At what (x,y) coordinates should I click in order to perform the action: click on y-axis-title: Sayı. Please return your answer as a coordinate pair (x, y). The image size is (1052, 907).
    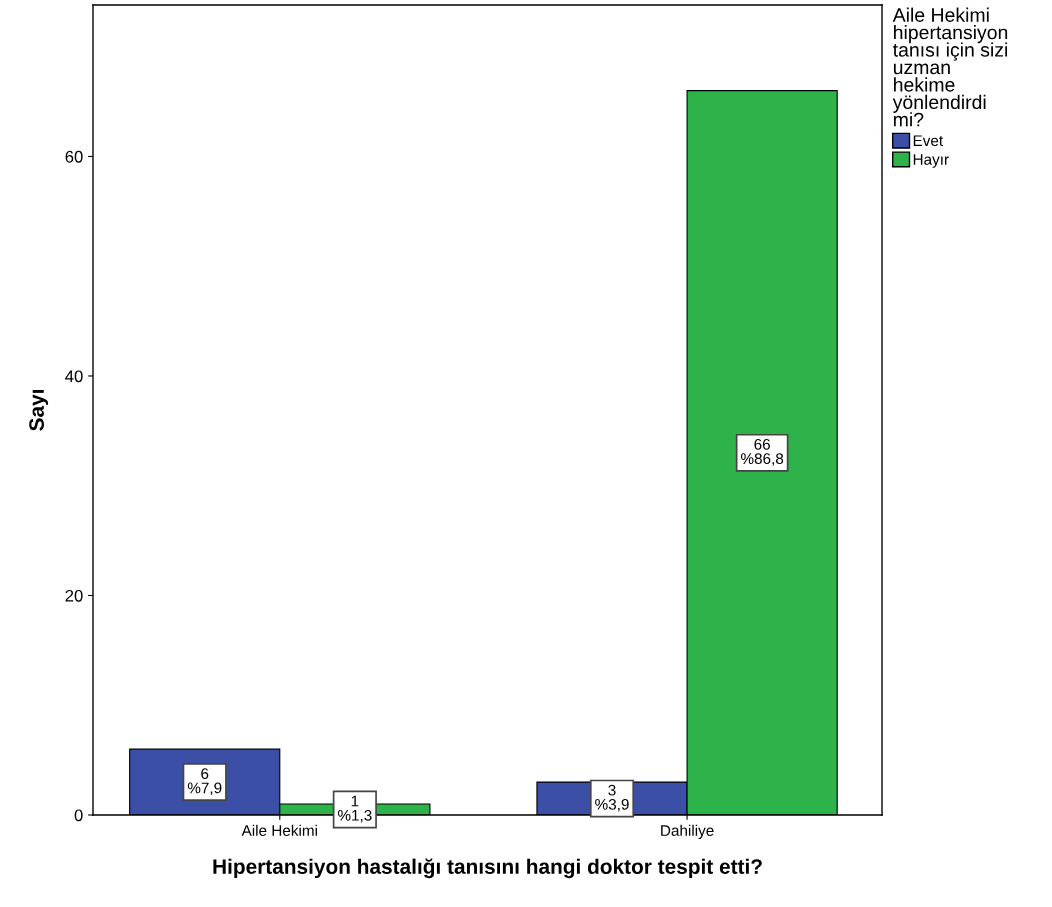
    Looking at the image, I should click on (39, 410).